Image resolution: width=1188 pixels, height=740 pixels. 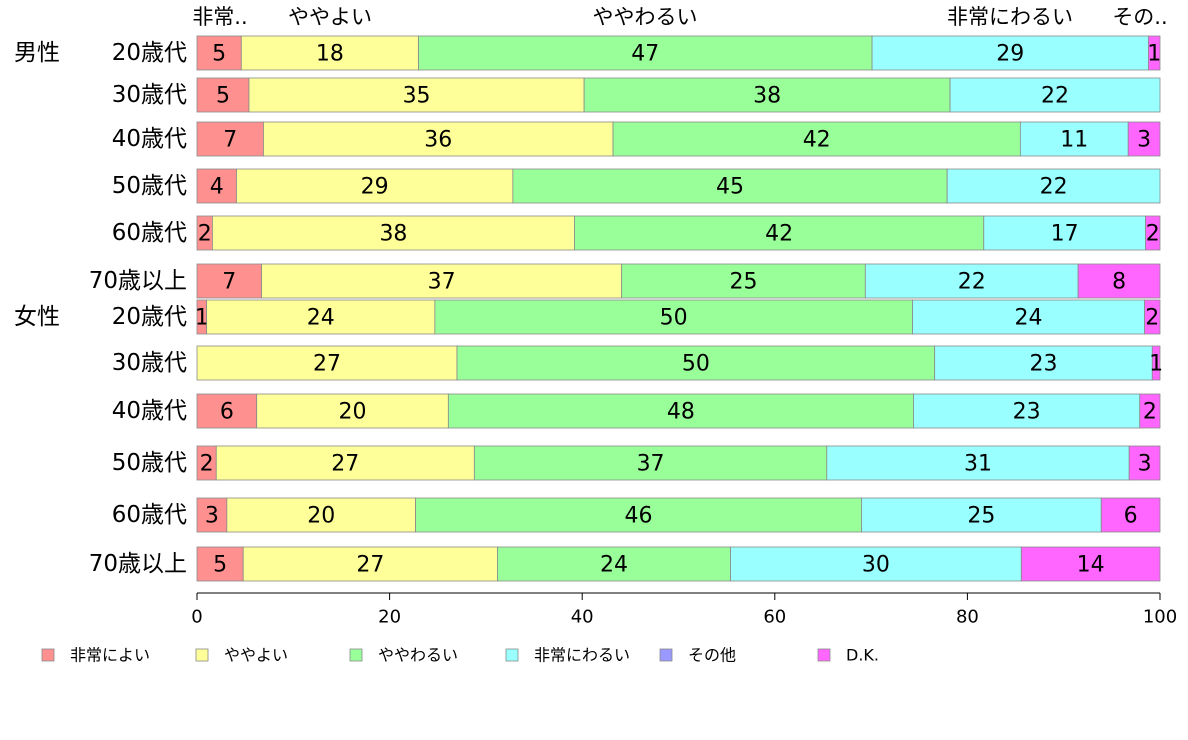 I want to click on top-category-label: 非常.., so click(x=219, y=17).